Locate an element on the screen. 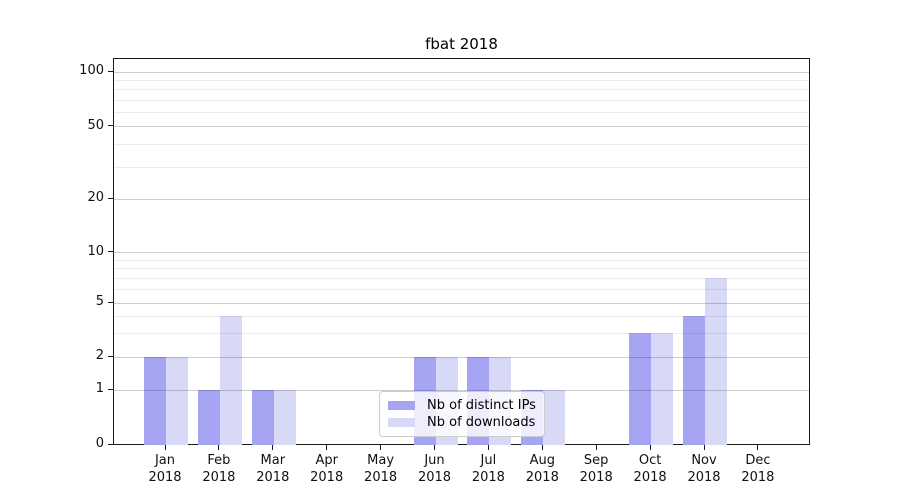 The width and height of the screenshot is (900, 500). bar-nb-of-downloads-nov is located at coordinates (716, 361).